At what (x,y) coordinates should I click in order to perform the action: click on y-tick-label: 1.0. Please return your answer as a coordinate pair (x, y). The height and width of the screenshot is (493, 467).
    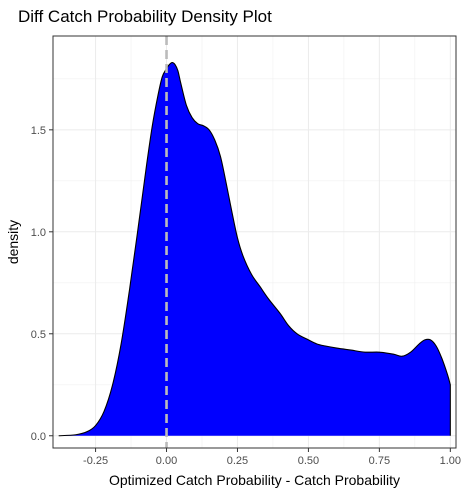
    Looking at the image, I should click on (38, 233).